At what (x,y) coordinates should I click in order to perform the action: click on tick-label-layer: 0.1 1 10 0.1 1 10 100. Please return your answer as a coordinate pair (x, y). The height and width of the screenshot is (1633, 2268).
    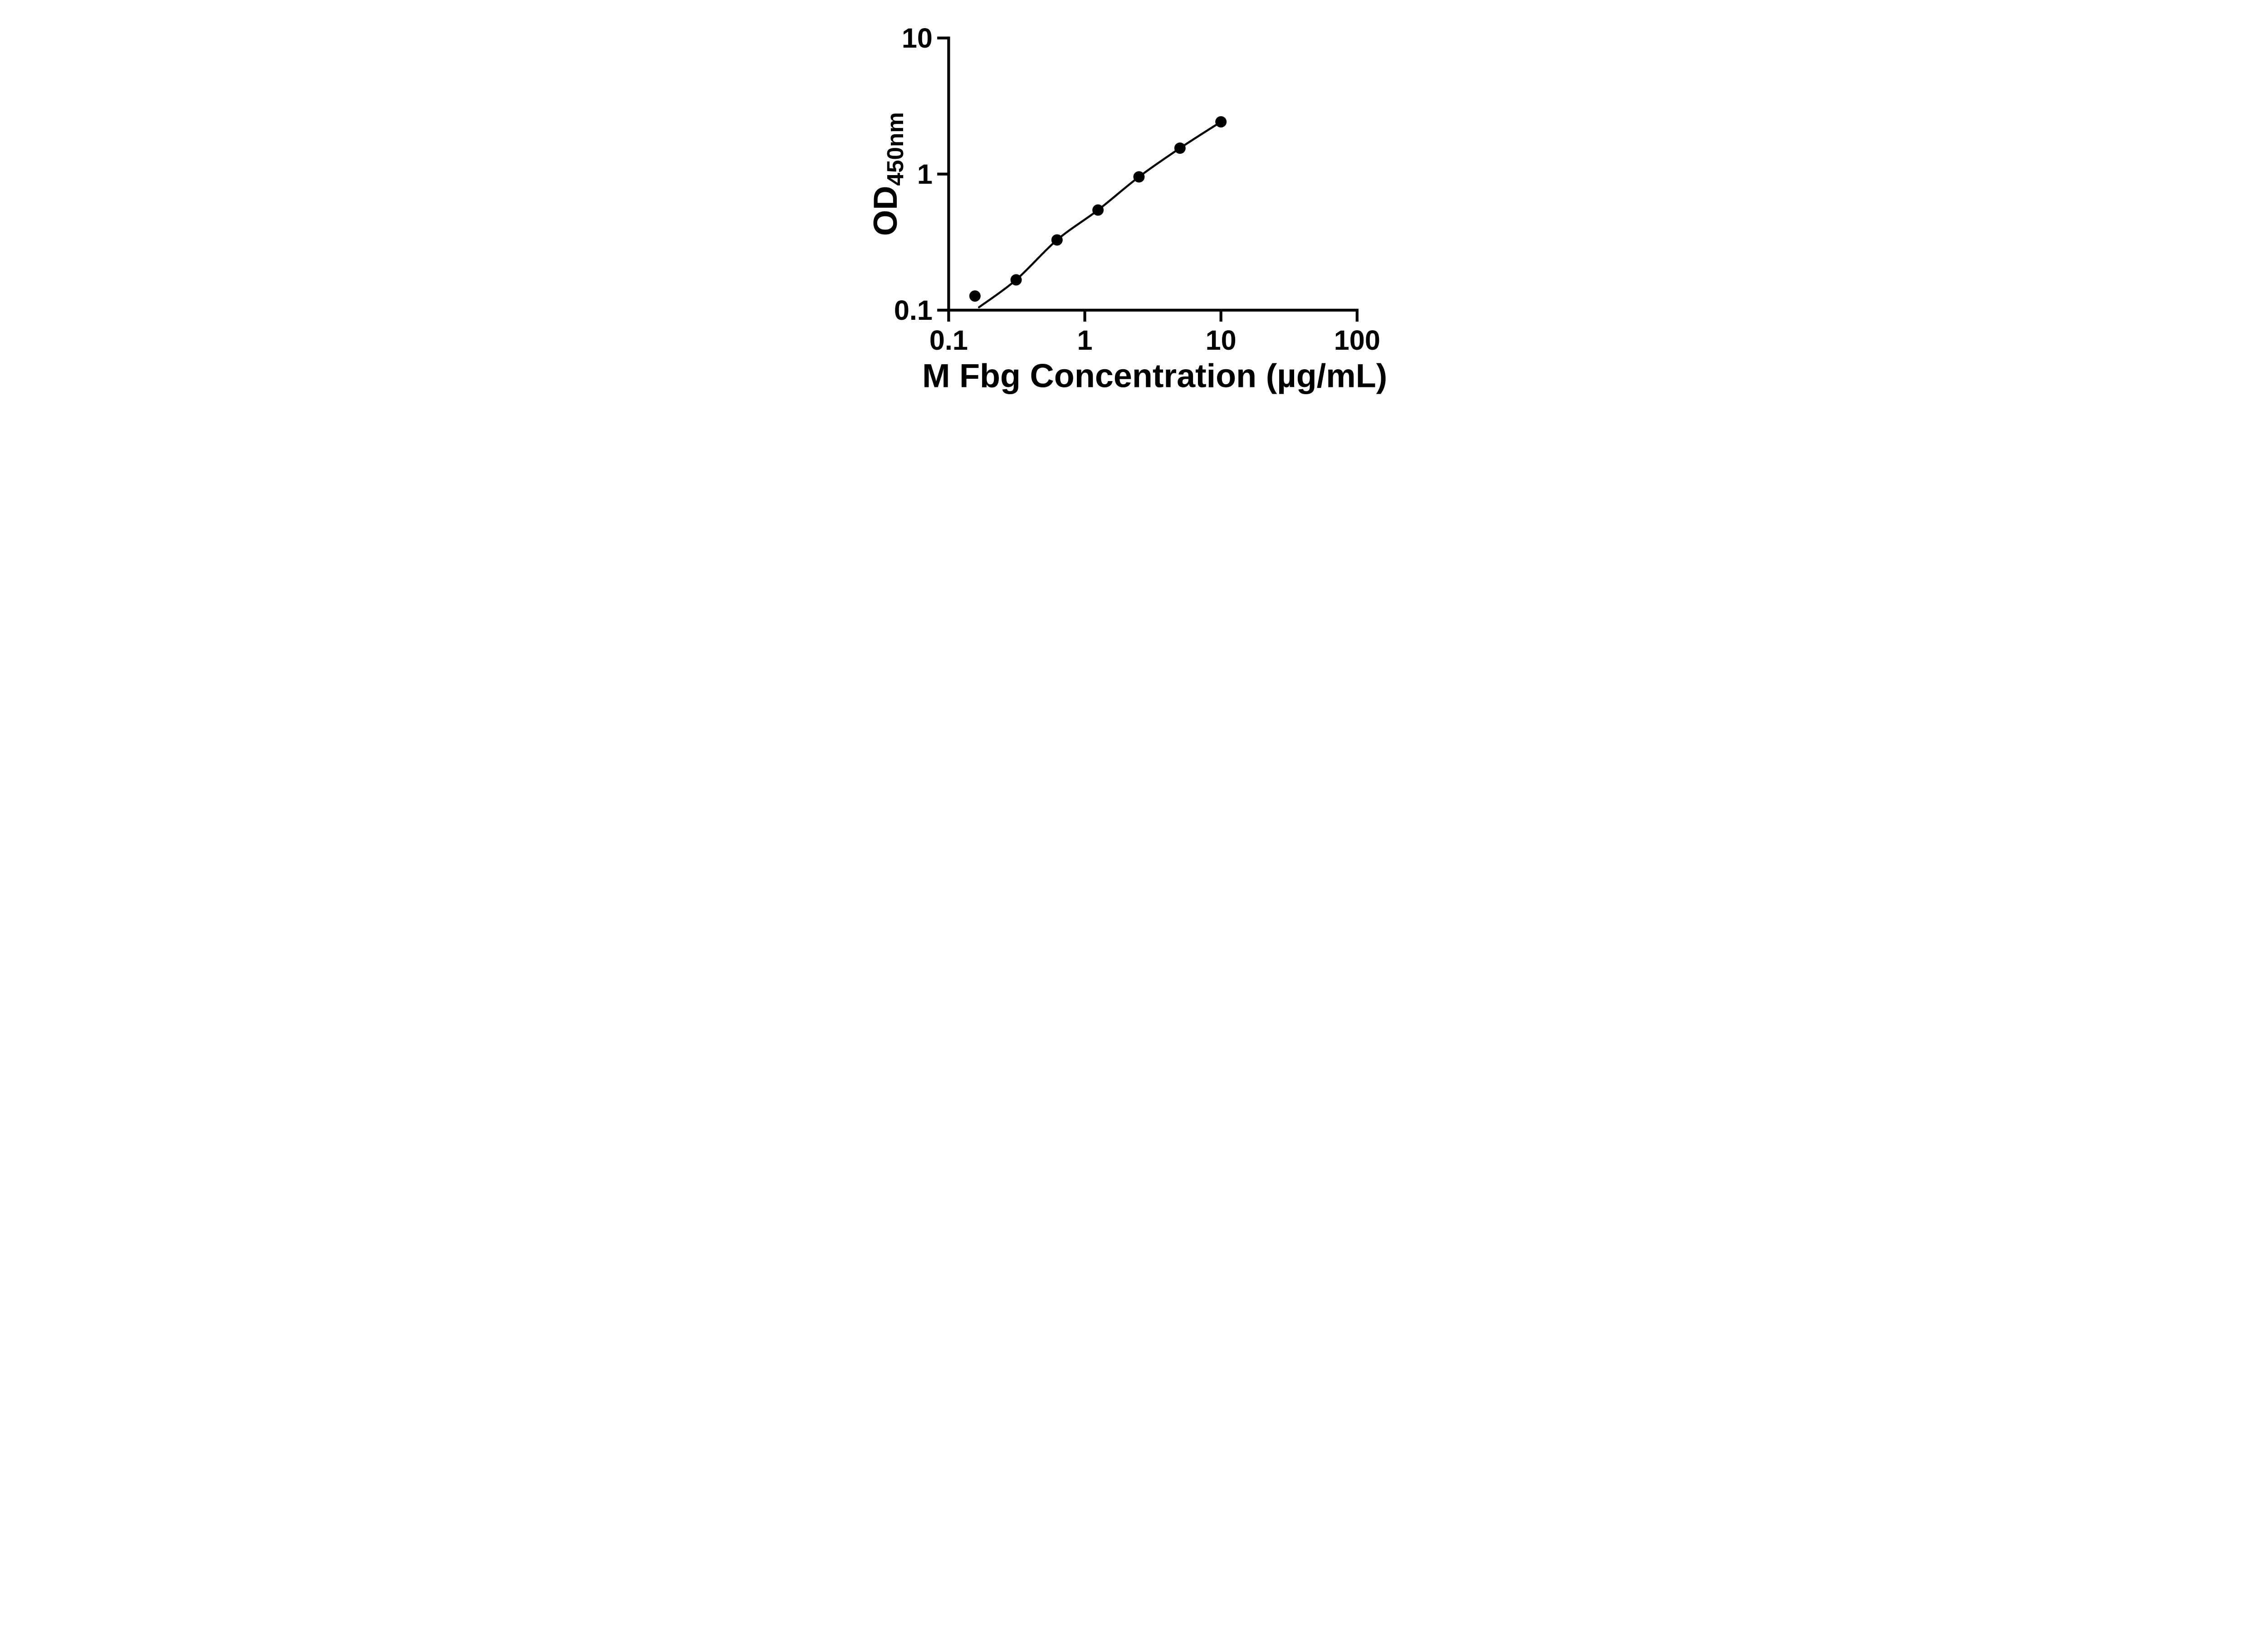
    Looking at the image, I should click on (1137, 189).